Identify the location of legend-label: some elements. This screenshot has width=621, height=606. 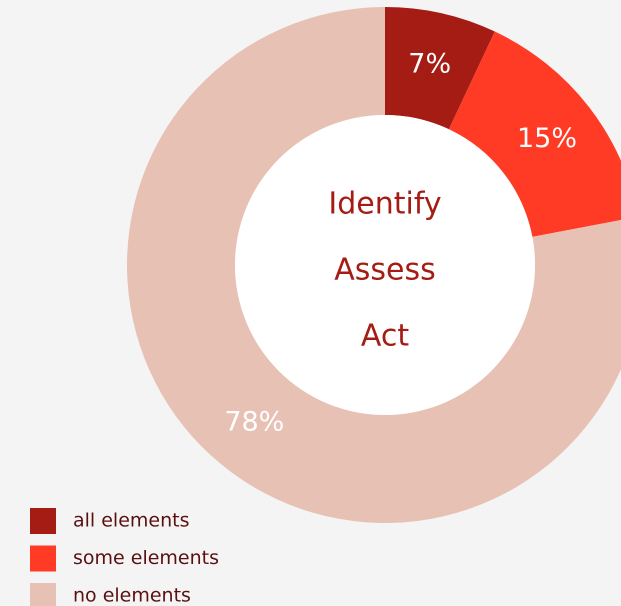
(146, 558).